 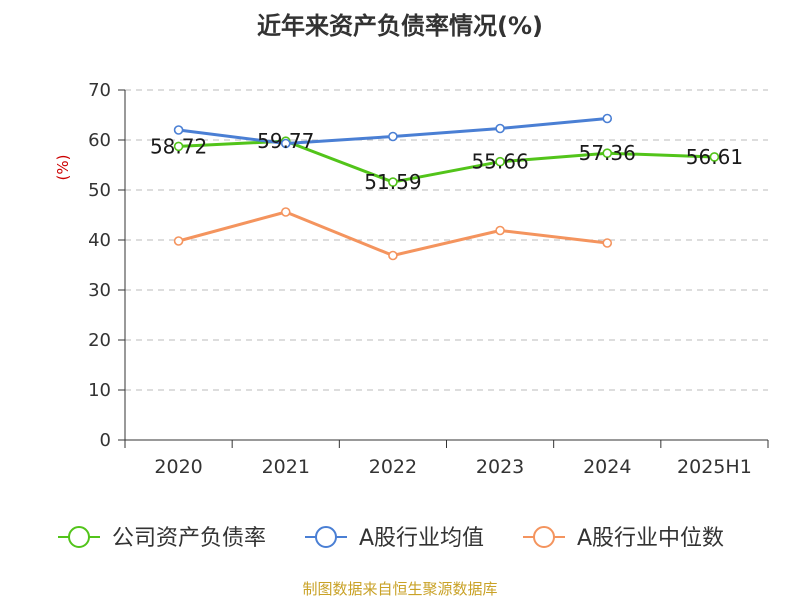 I want to click on series-1-point-2022, so click(x=393, y=136).